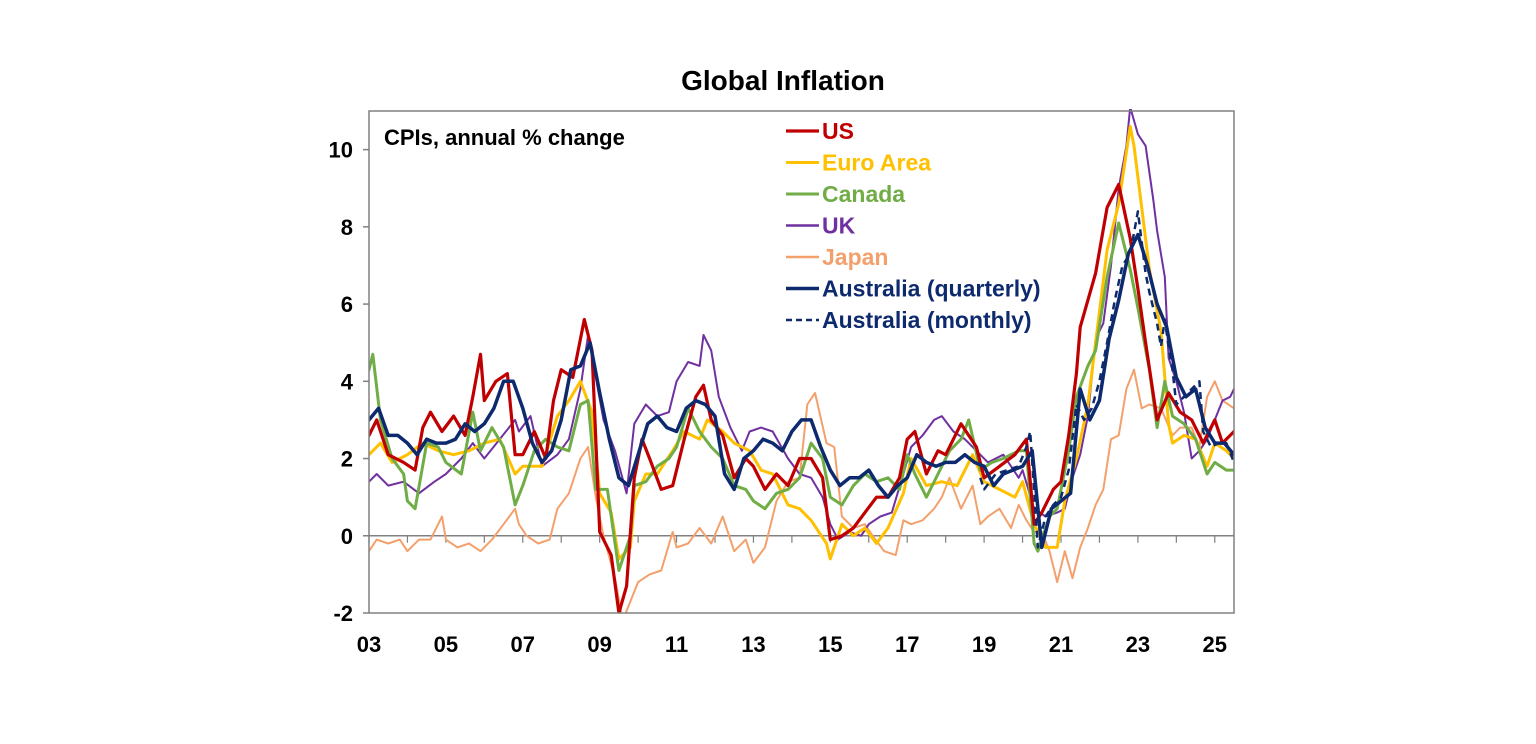 This screenshot has width=1536, height=744. I want to click on y-tick-label: 0, so click(347, 536).